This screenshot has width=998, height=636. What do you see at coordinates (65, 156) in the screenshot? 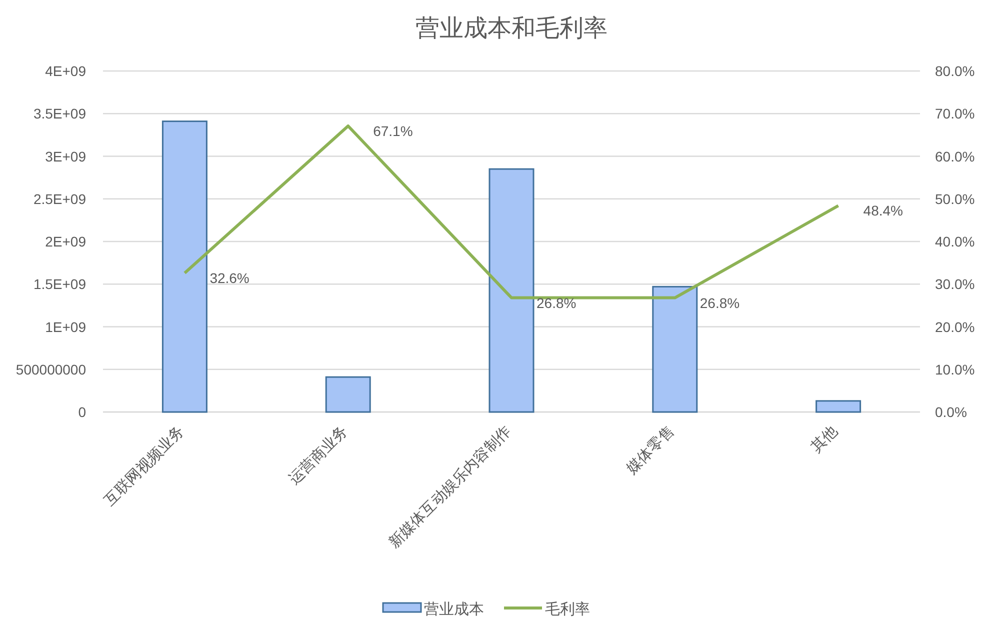
I see `y-tick-label: 3E+09` at bounding box center [65, 156].